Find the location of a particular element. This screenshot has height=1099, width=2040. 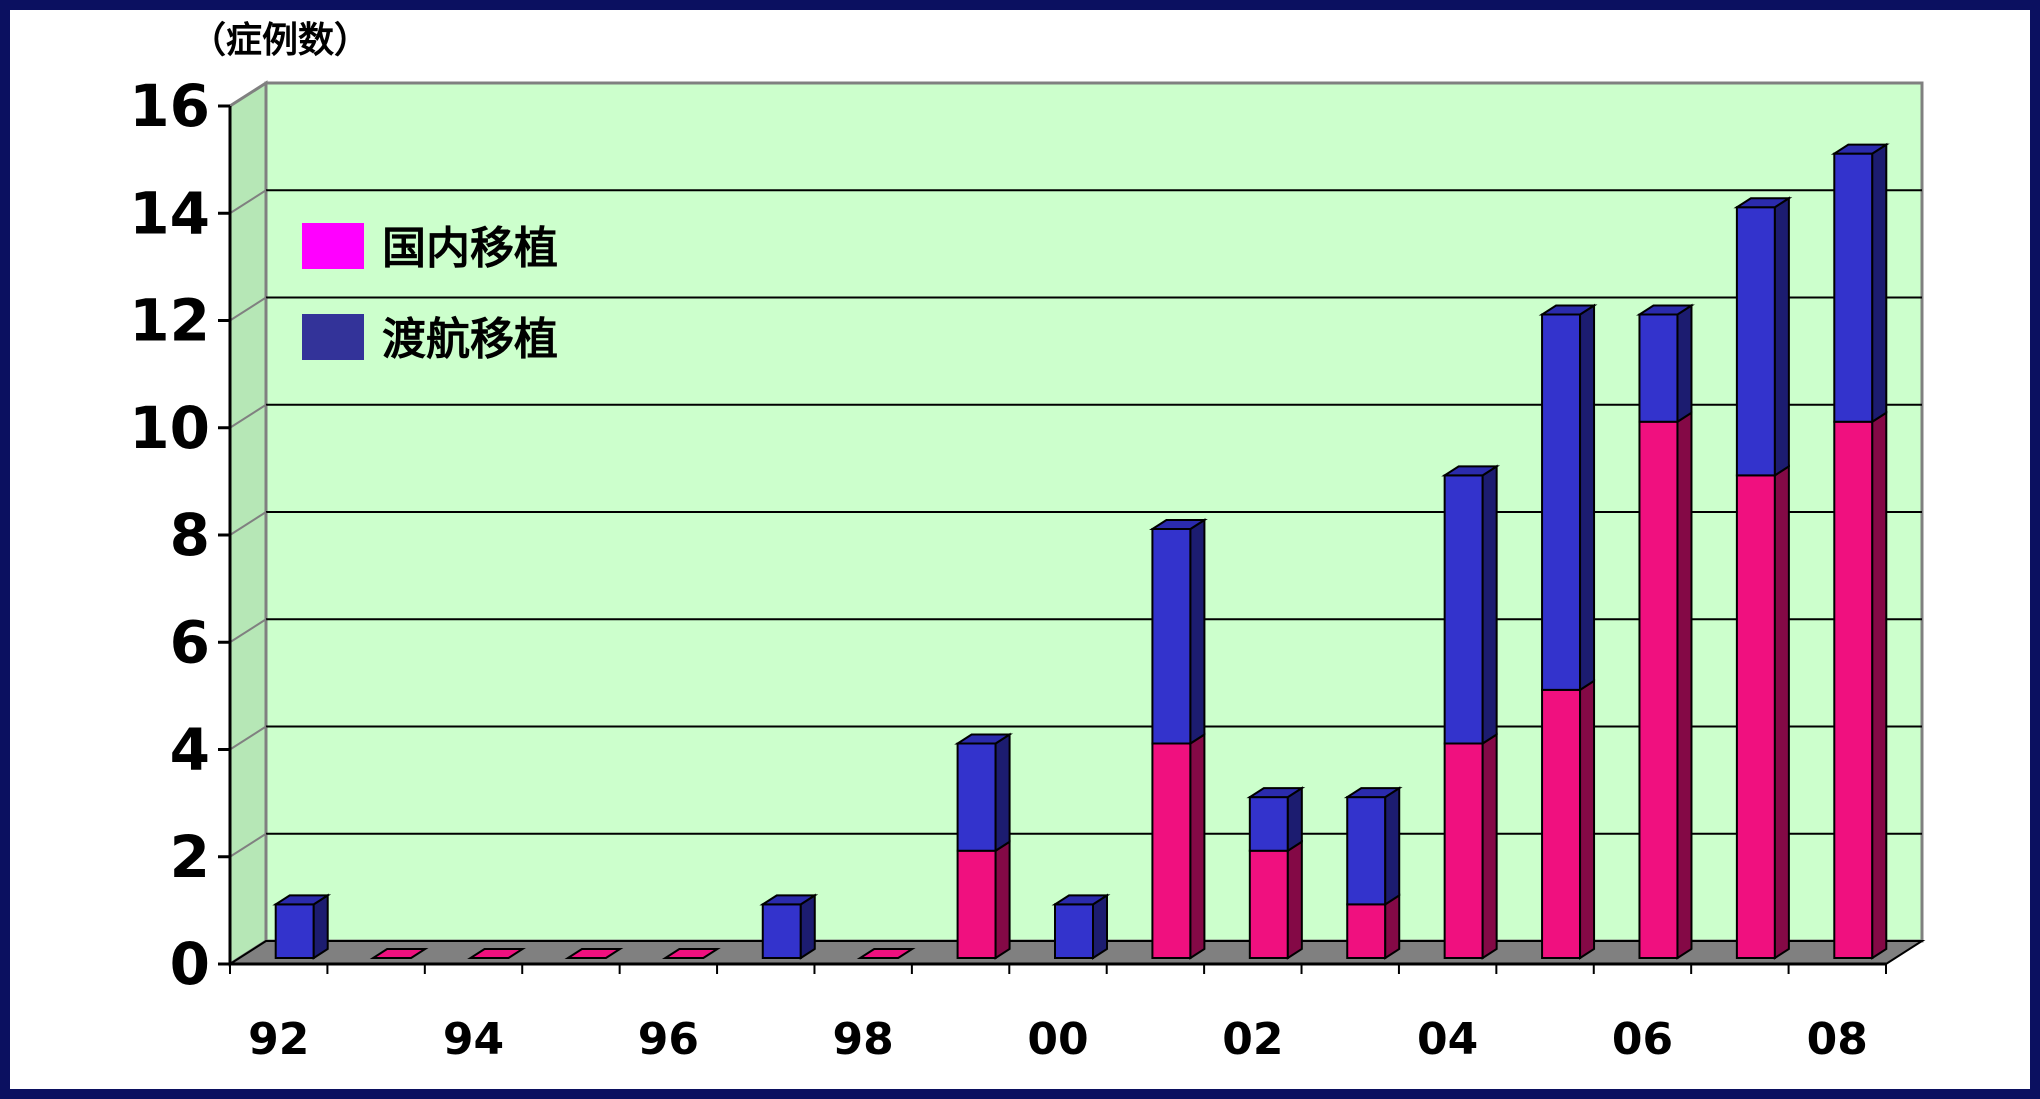

bar-99-s1 is located at coordinates (976, 797).